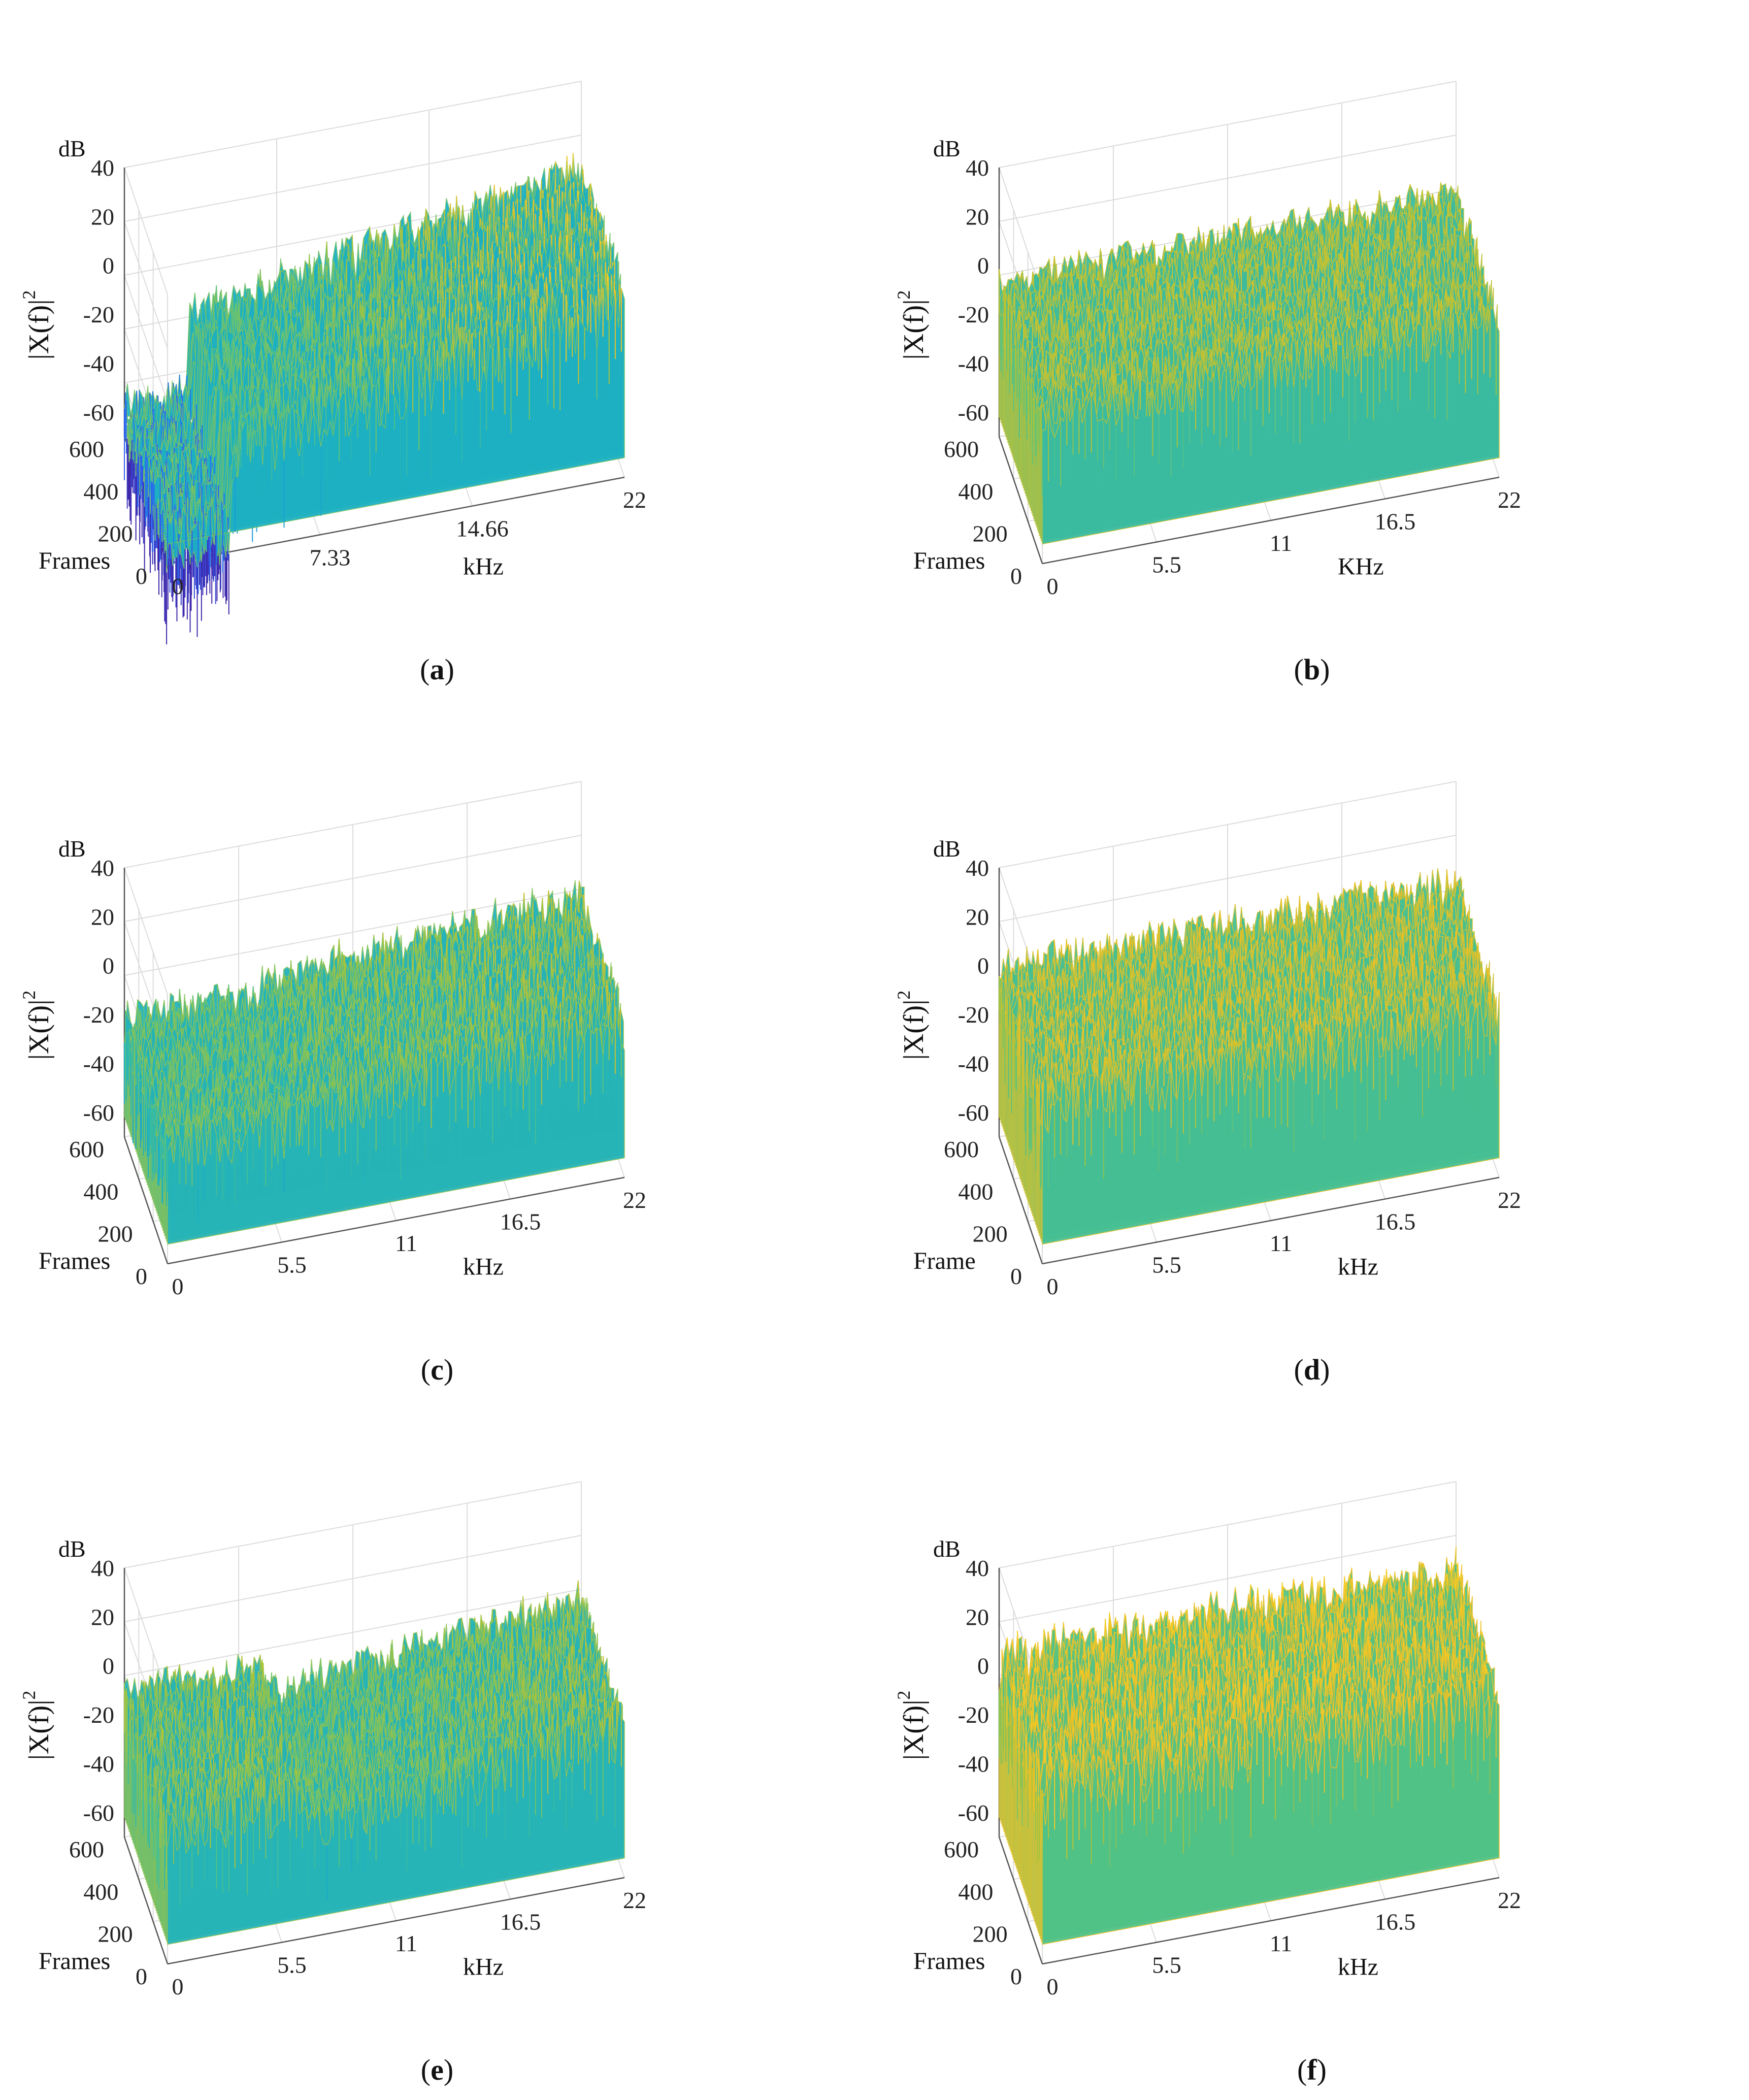 Image resolution: width=1749 pixels, height=2100 pixels. Describe the element at coordinates (74, 560) in the screenshot. I see `y-axis-label: Frames` at that location.